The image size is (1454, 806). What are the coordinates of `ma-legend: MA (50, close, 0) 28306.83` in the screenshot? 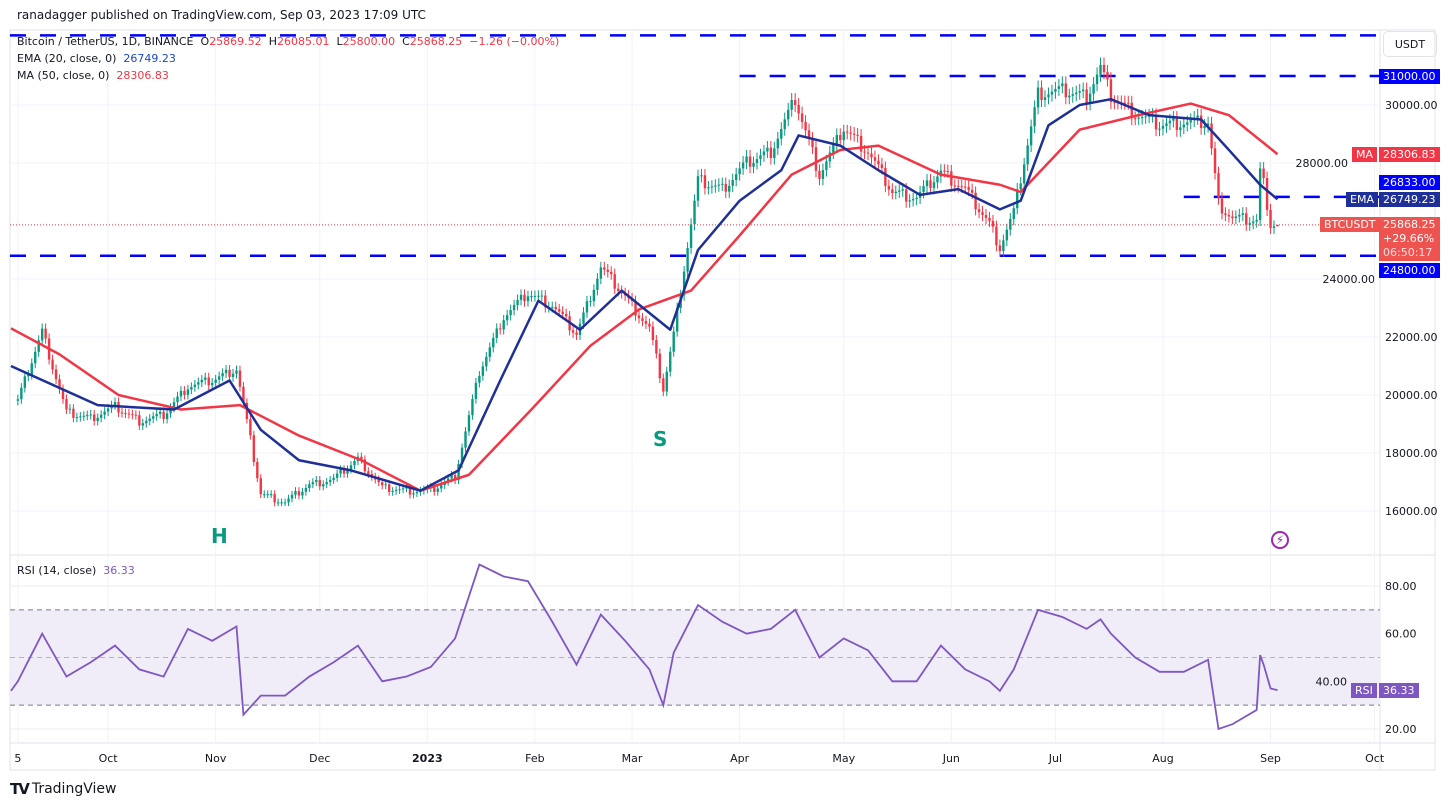 It's located at (93, 75).